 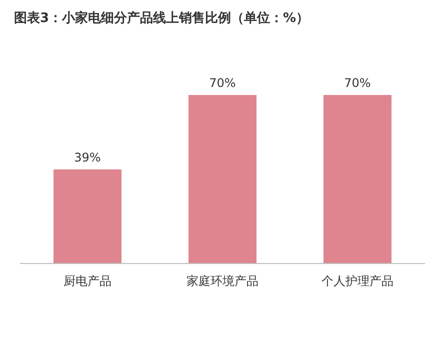 What do you see at coordinates (358, 281) in the screenshot?
I see `x-tick-label: 个人护理产品` at bounding box center [358, 281].